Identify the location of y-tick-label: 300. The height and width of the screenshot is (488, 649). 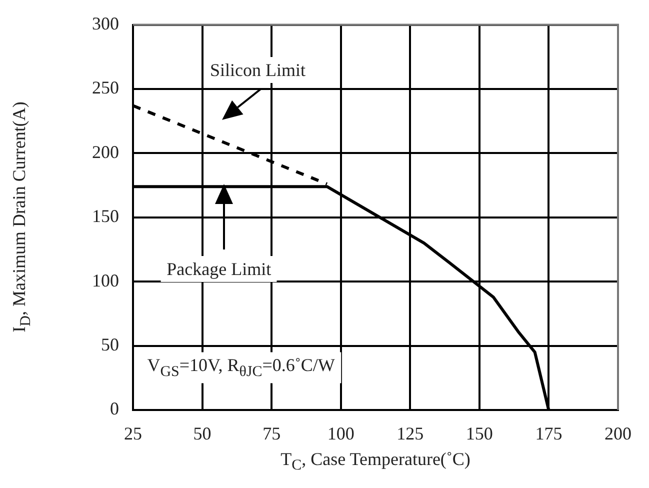
(105, 24).